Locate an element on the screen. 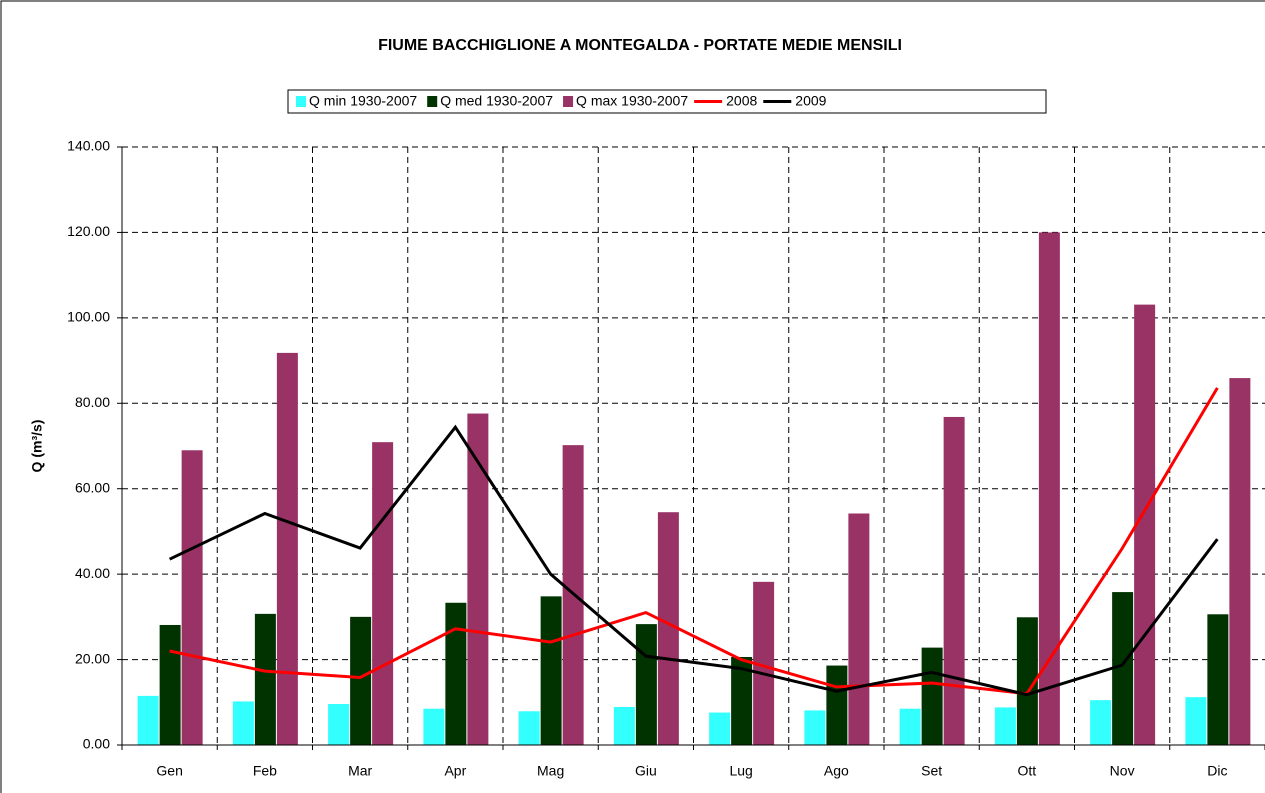  x-tick-label: Mag is located at coordinates (550, 771).